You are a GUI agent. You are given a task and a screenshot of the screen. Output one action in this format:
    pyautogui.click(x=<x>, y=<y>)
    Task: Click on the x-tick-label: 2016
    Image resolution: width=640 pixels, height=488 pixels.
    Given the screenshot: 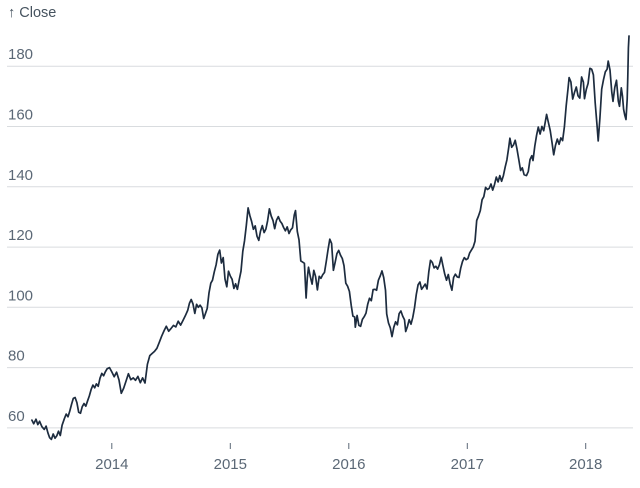 What is the action you would take?
    pyautogui.click(x=348, y=464)
    